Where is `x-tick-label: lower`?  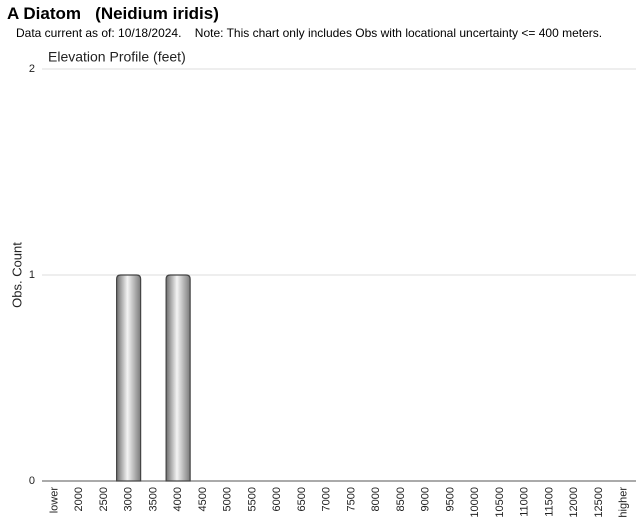 x-tick-label: lower is located at coordinates (54, 500).